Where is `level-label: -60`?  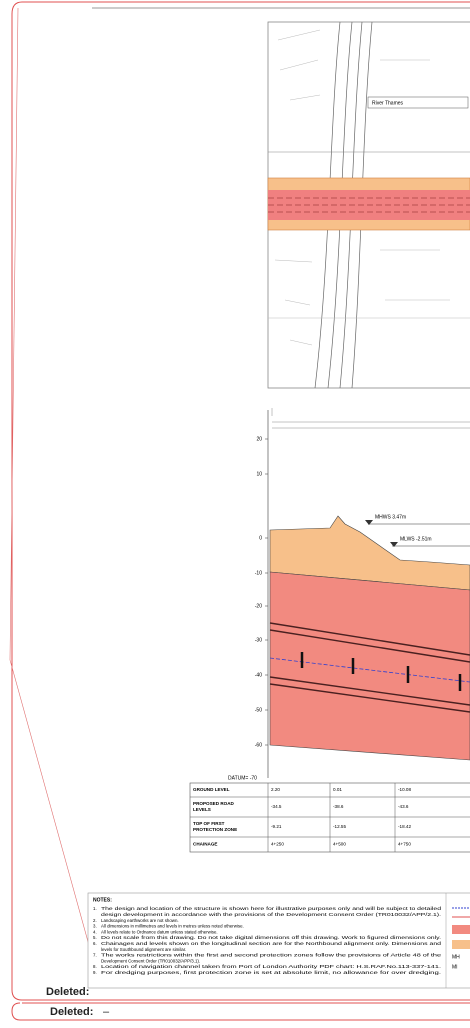 level-label: -60 is located at coordinates (258, 745).